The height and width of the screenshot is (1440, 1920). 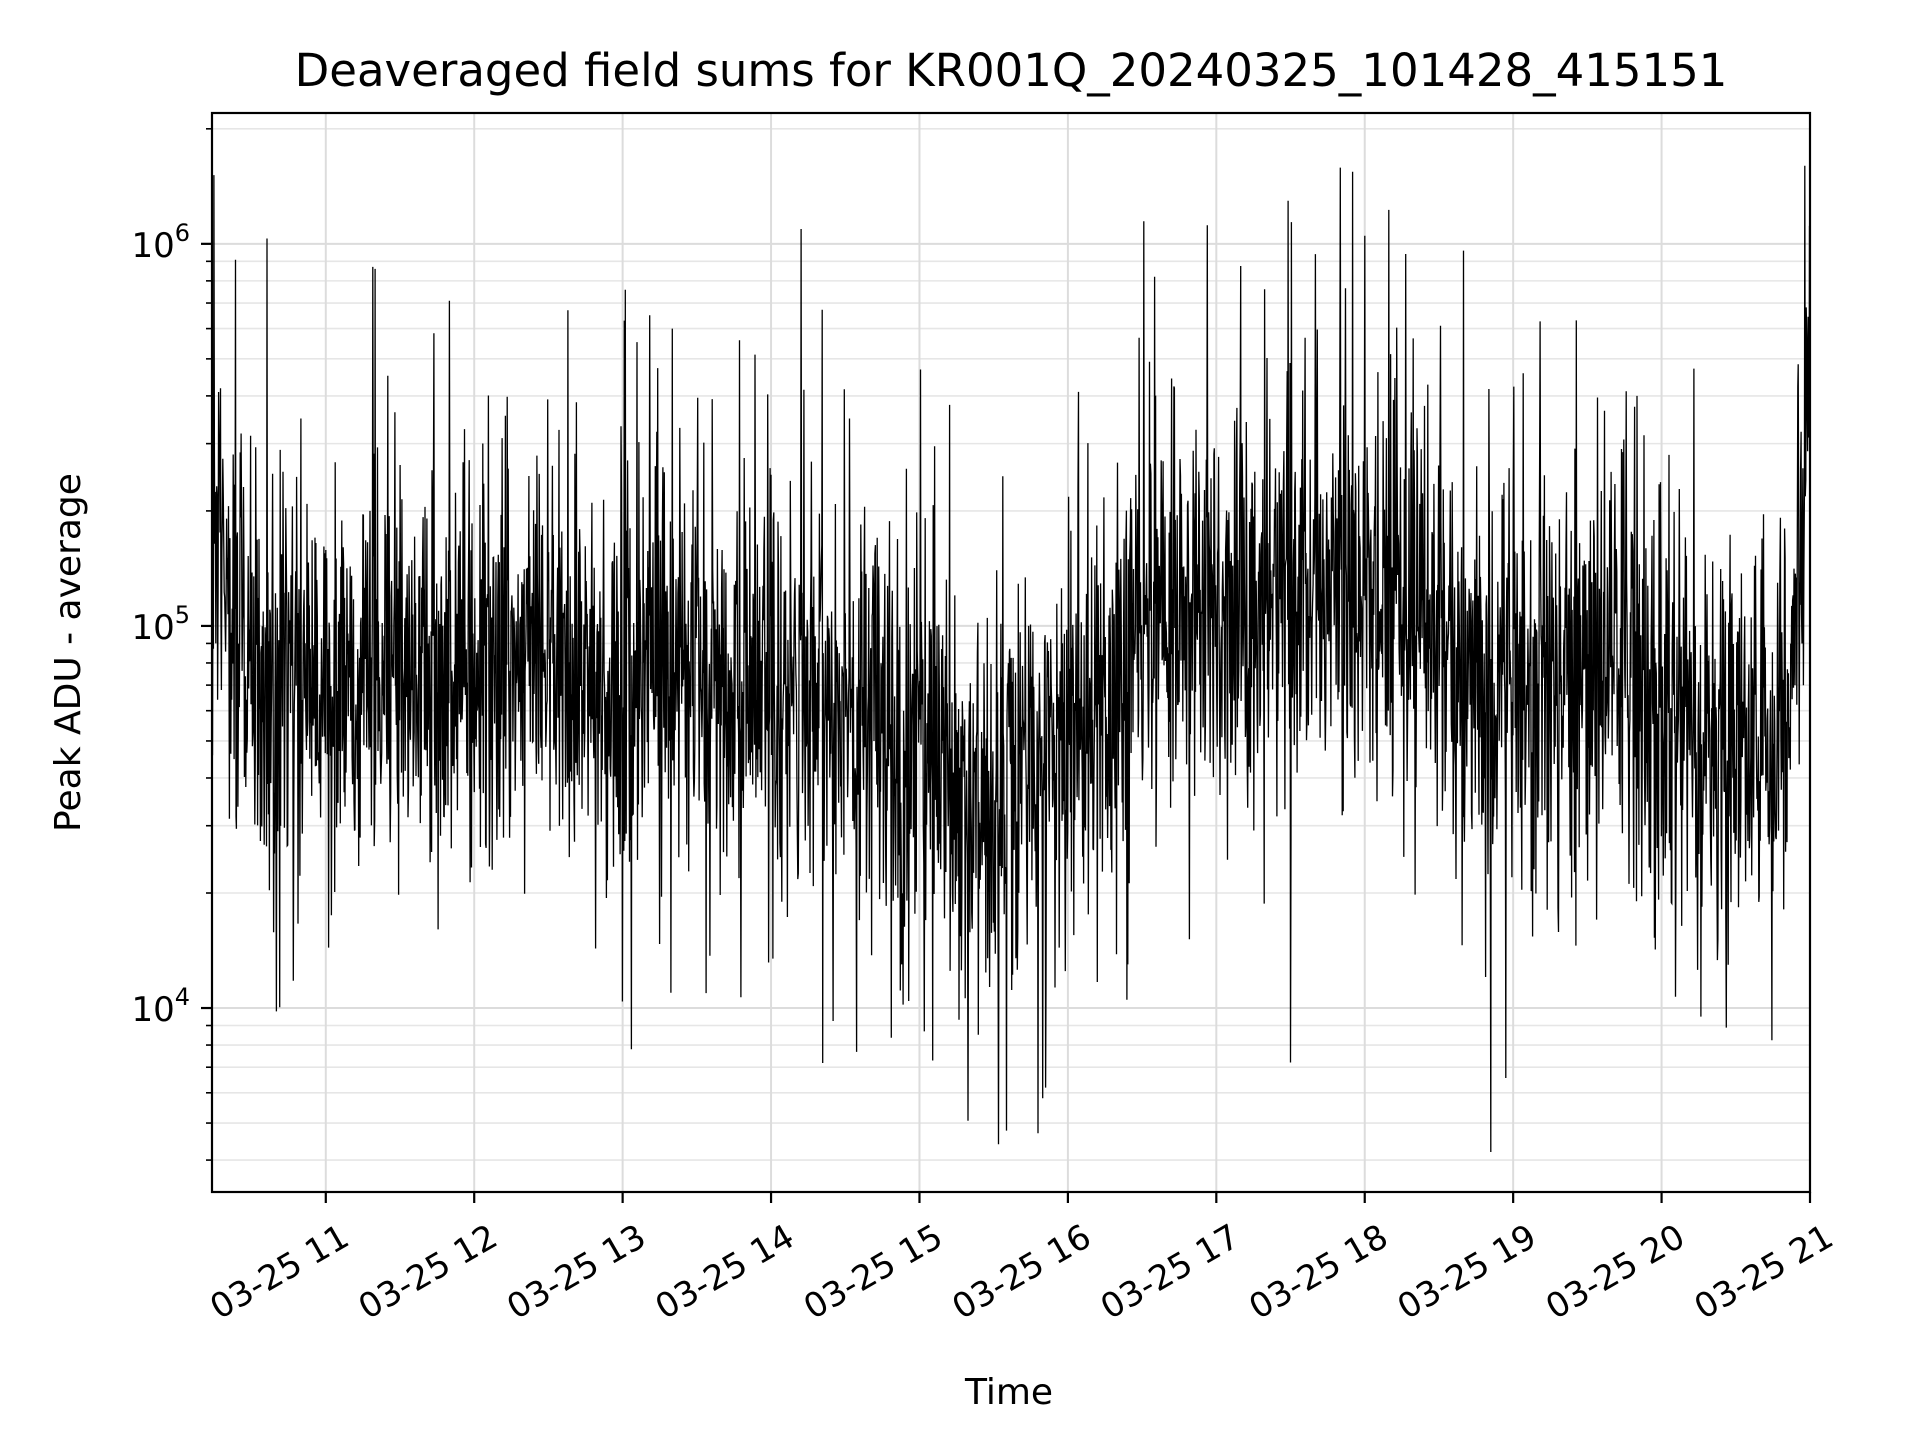 I want to click on y-axis-label: Peak ADU - average, so click(x=68, y=652).